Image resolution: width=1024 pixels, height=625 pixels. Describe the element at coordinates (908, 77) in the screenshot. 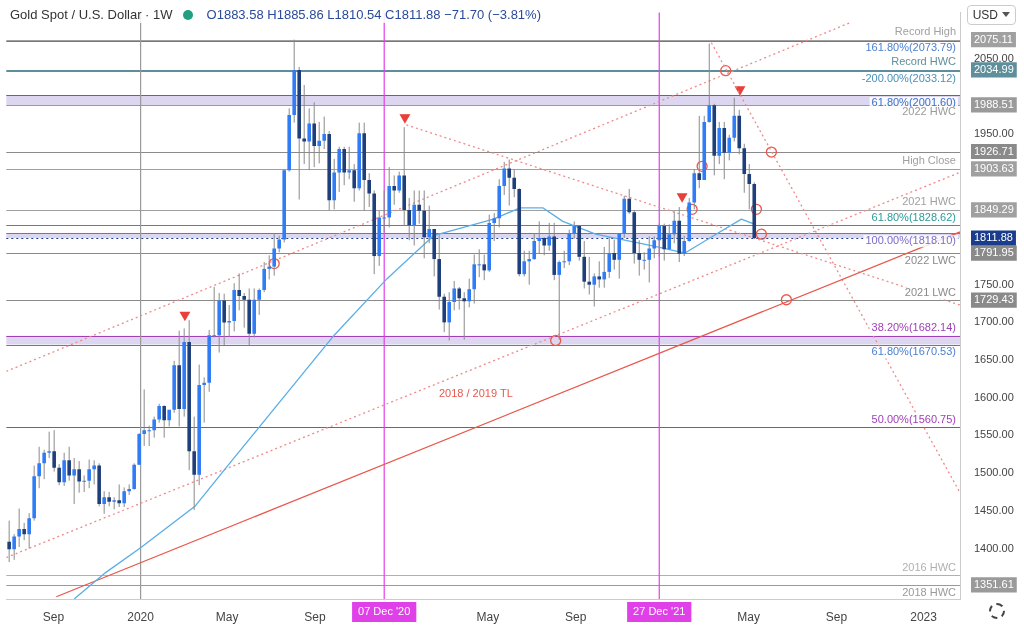

I see `ref-line-label: -200.00%(2033.12)` at that location.